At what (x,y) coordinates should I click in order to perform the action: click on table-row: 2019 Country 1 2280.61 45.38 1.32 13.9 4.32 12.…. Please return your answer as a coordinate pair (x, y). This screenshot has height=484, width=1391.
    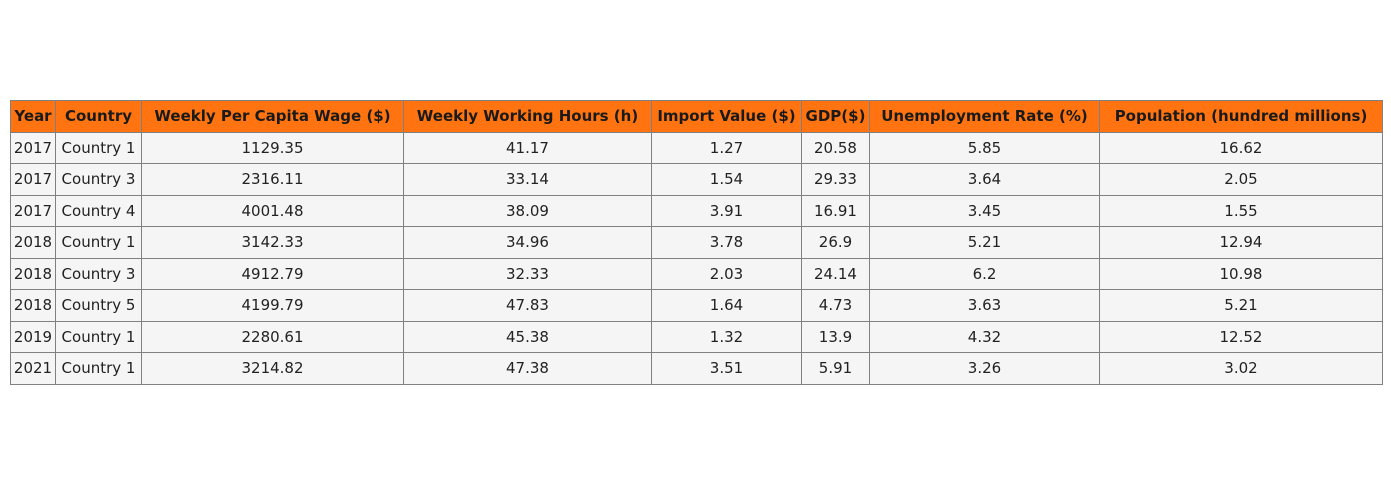
    Looking at the image, I should click on (696, 336).